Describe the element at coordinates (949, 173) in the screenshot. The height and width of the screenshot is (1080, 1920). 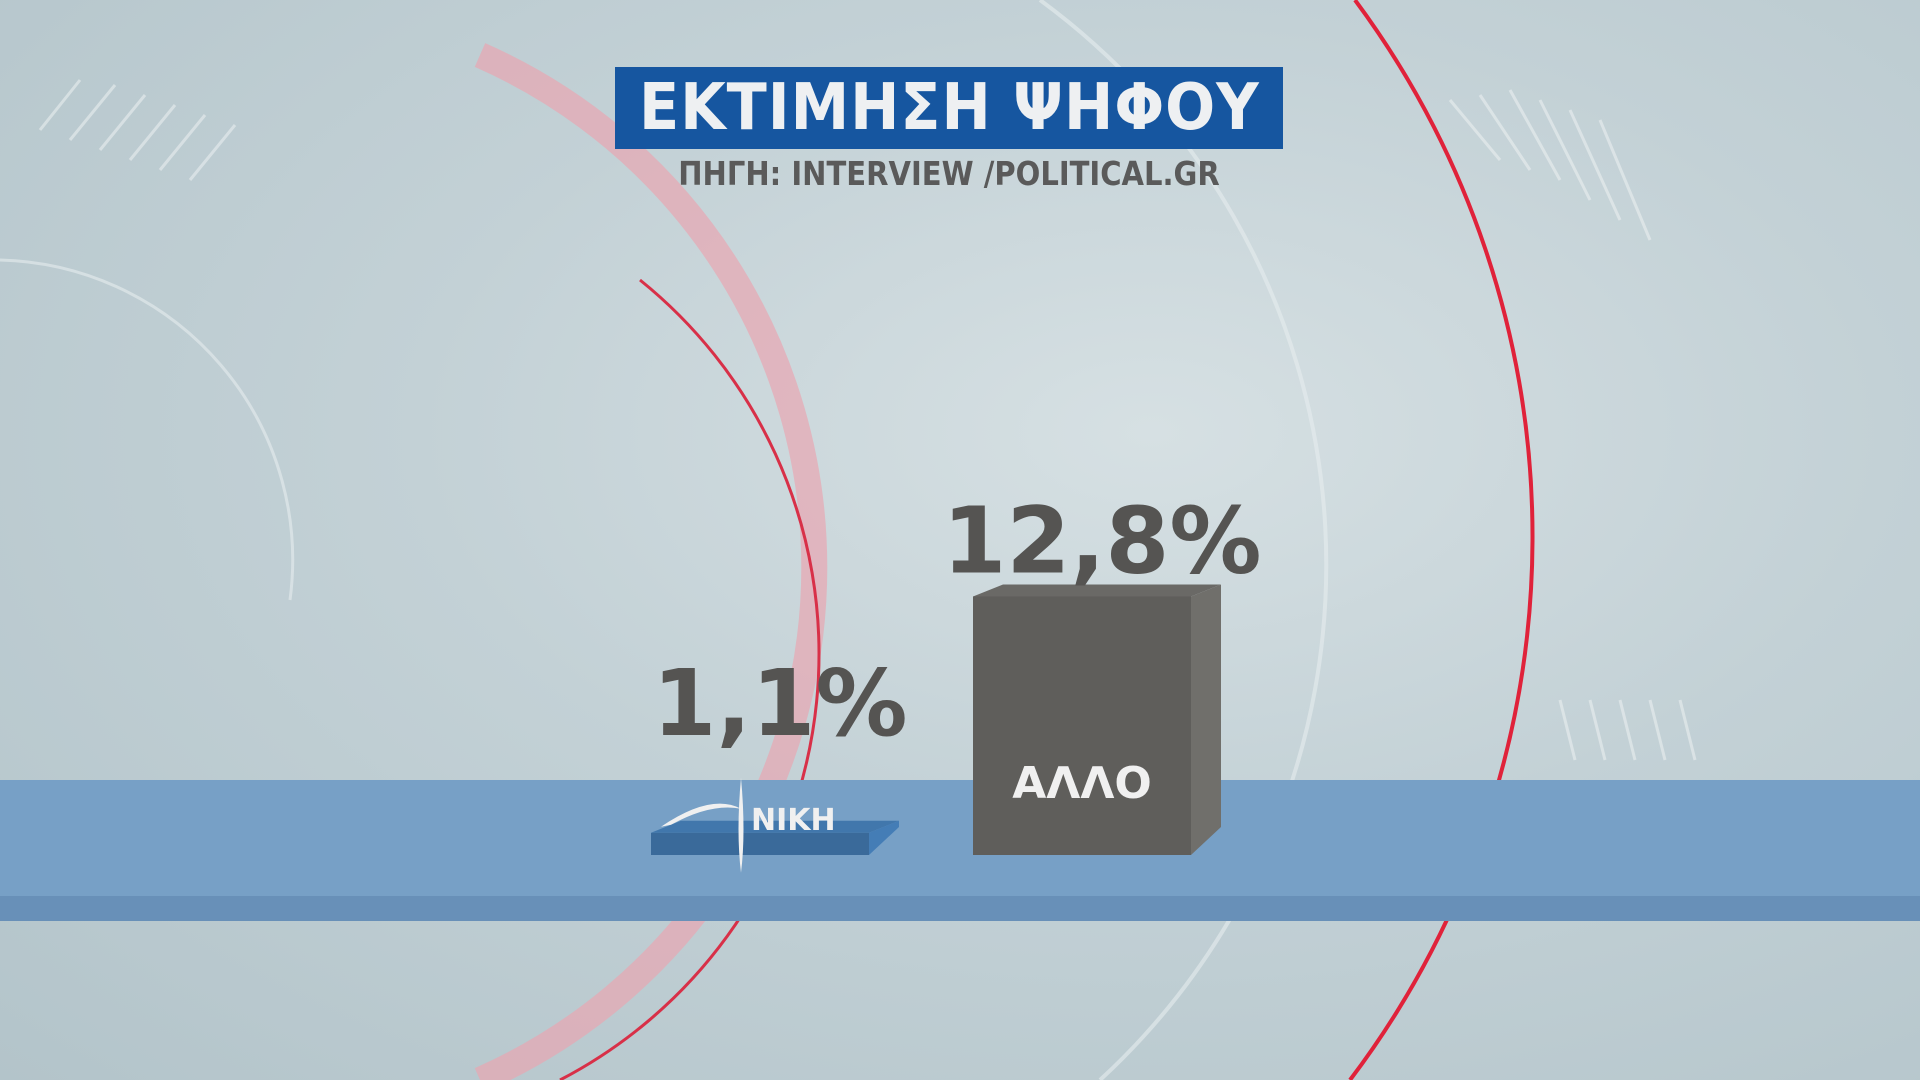
I see `source-label: ΠΗΓΗ: INTERVIEW /POLITICAL.GR` at that location.